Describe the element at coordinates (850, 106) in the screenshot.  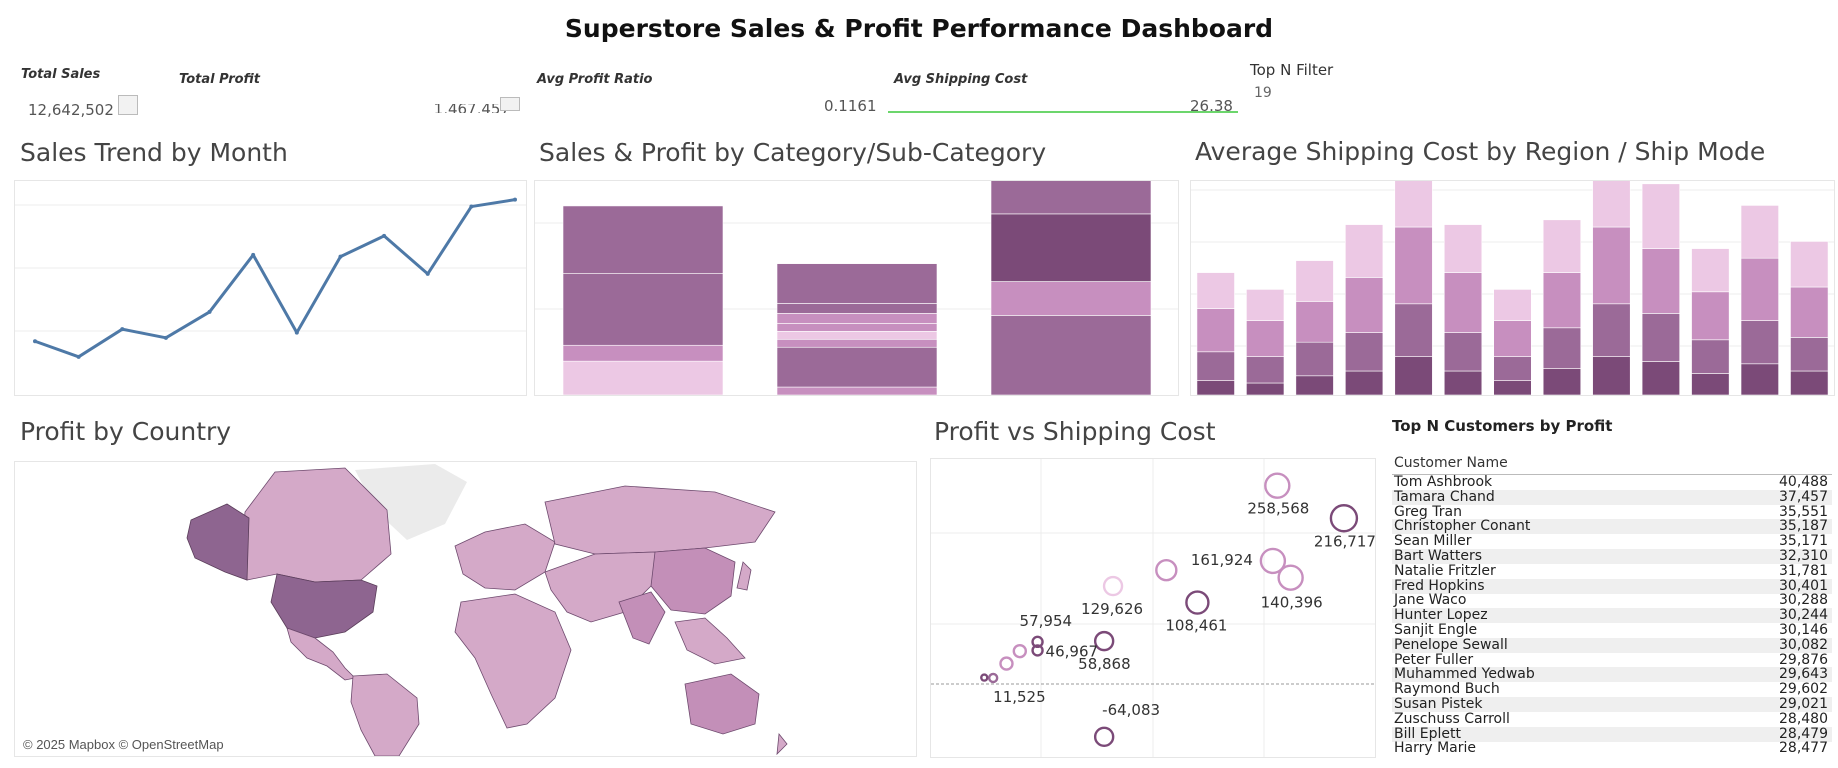
I see `avg-profit-ratio-value: 0.1161` at that location.